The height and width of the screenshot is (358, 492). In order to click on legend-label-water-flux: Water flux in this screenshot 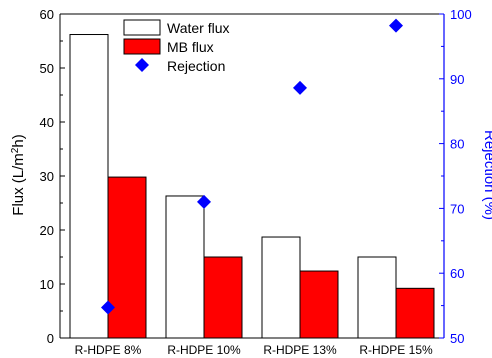, I will do `click(198, 28)`.